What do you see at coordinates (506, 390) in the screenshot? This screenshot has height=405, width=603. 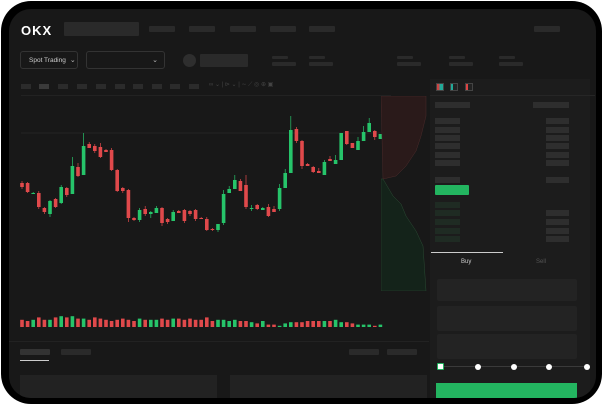 I see `buy-submit-button` at bounding box center [506, 390].